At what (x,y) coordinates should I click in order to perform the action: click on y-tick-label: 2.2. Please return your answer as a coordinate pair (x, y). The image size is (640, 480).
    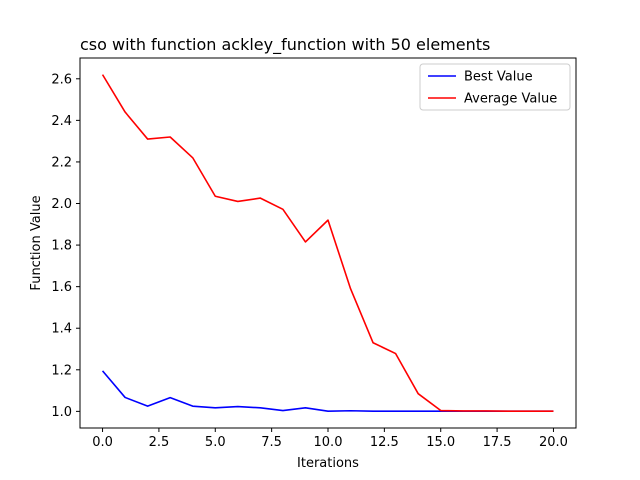
    Looking at the image, I should click on (61, 162).